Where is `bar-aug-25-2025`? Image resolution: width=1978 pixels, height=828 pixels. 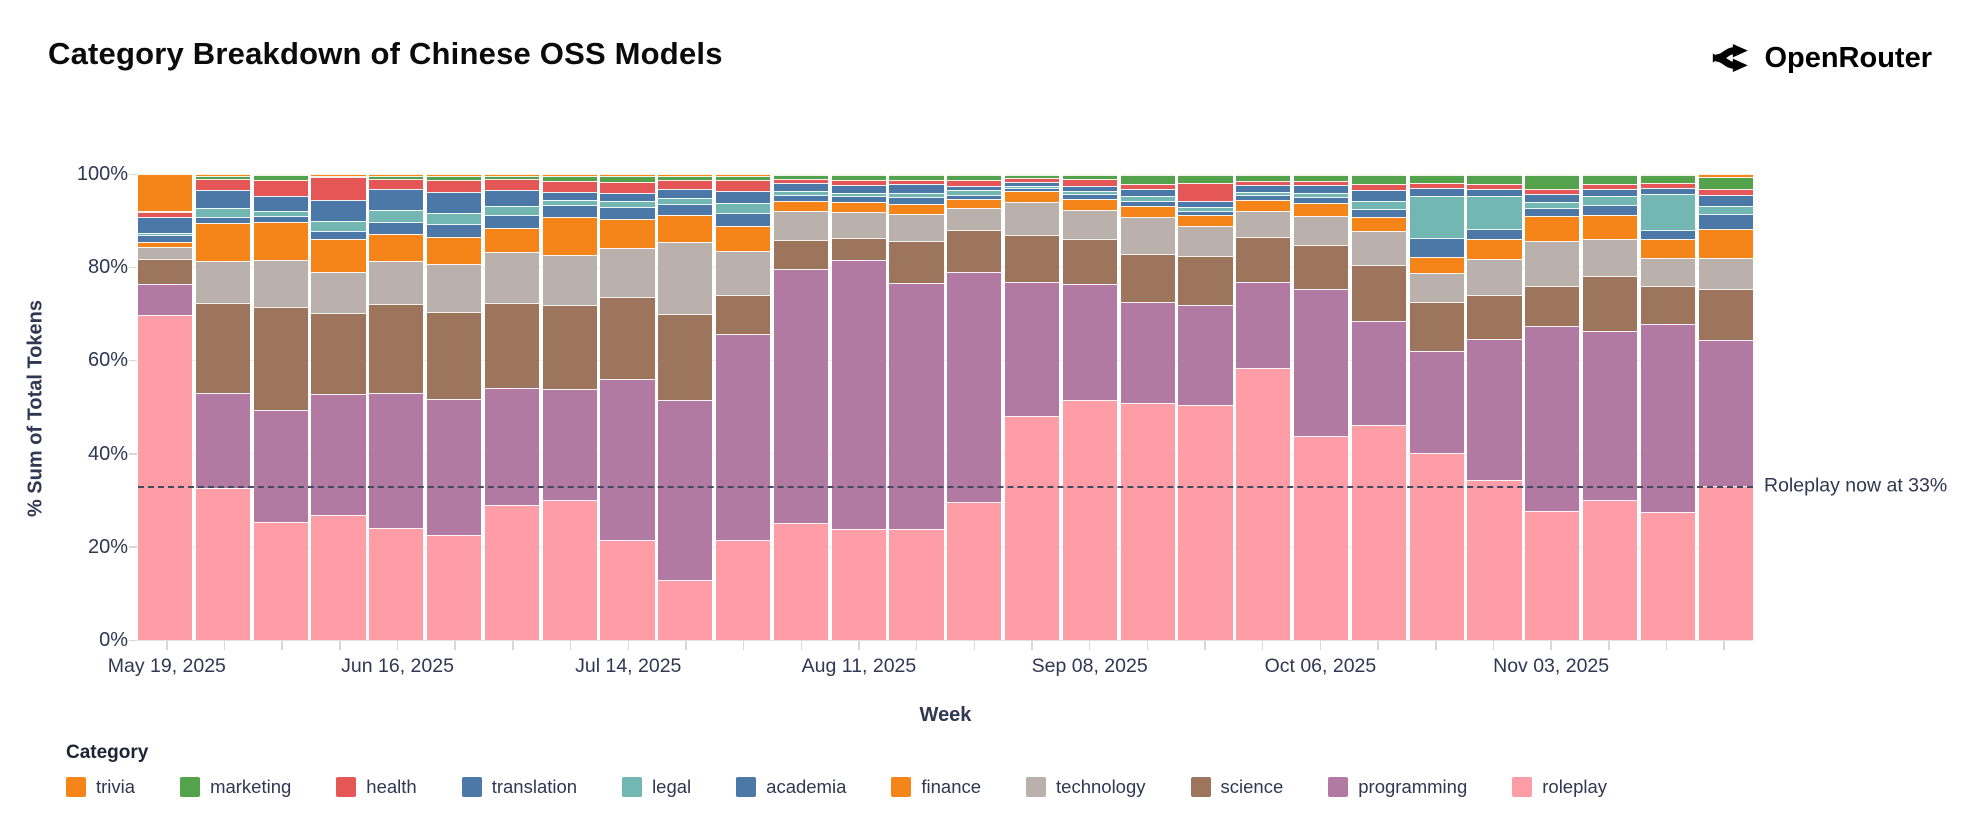 bar-aug-25-2025 is located at coordinates (974, 407).